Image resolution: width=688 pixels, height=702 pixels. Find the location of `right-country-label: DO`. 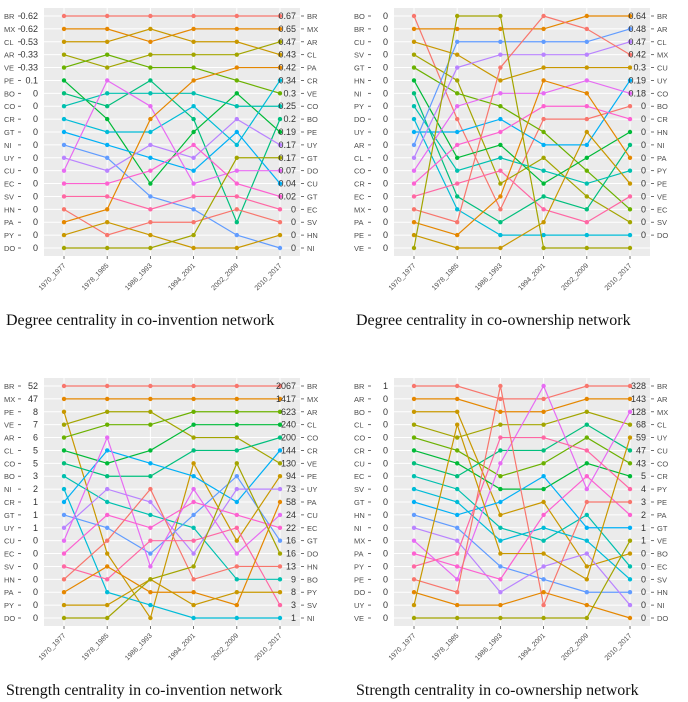

right-country-label: DO is located at coordinates (662, 618).